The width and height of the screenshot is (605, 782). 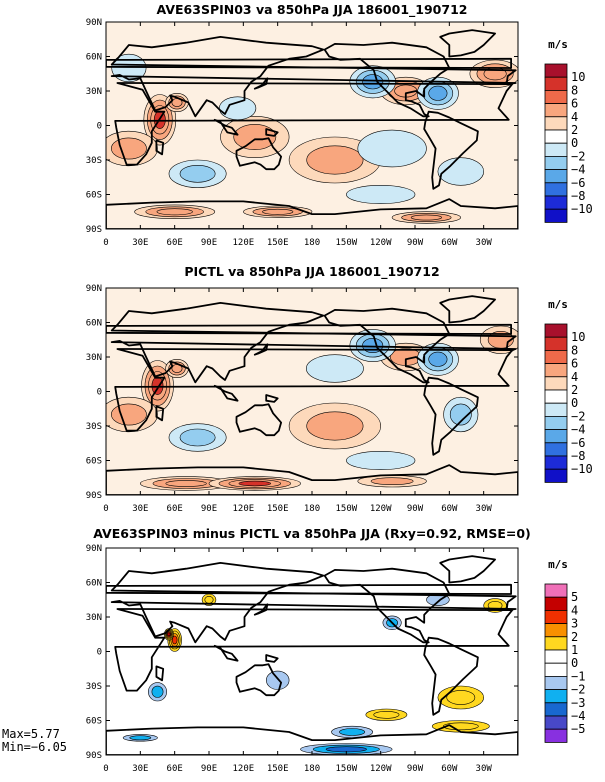 I want to click on colorbar-level-label: −1, so click(x=578, y=676).